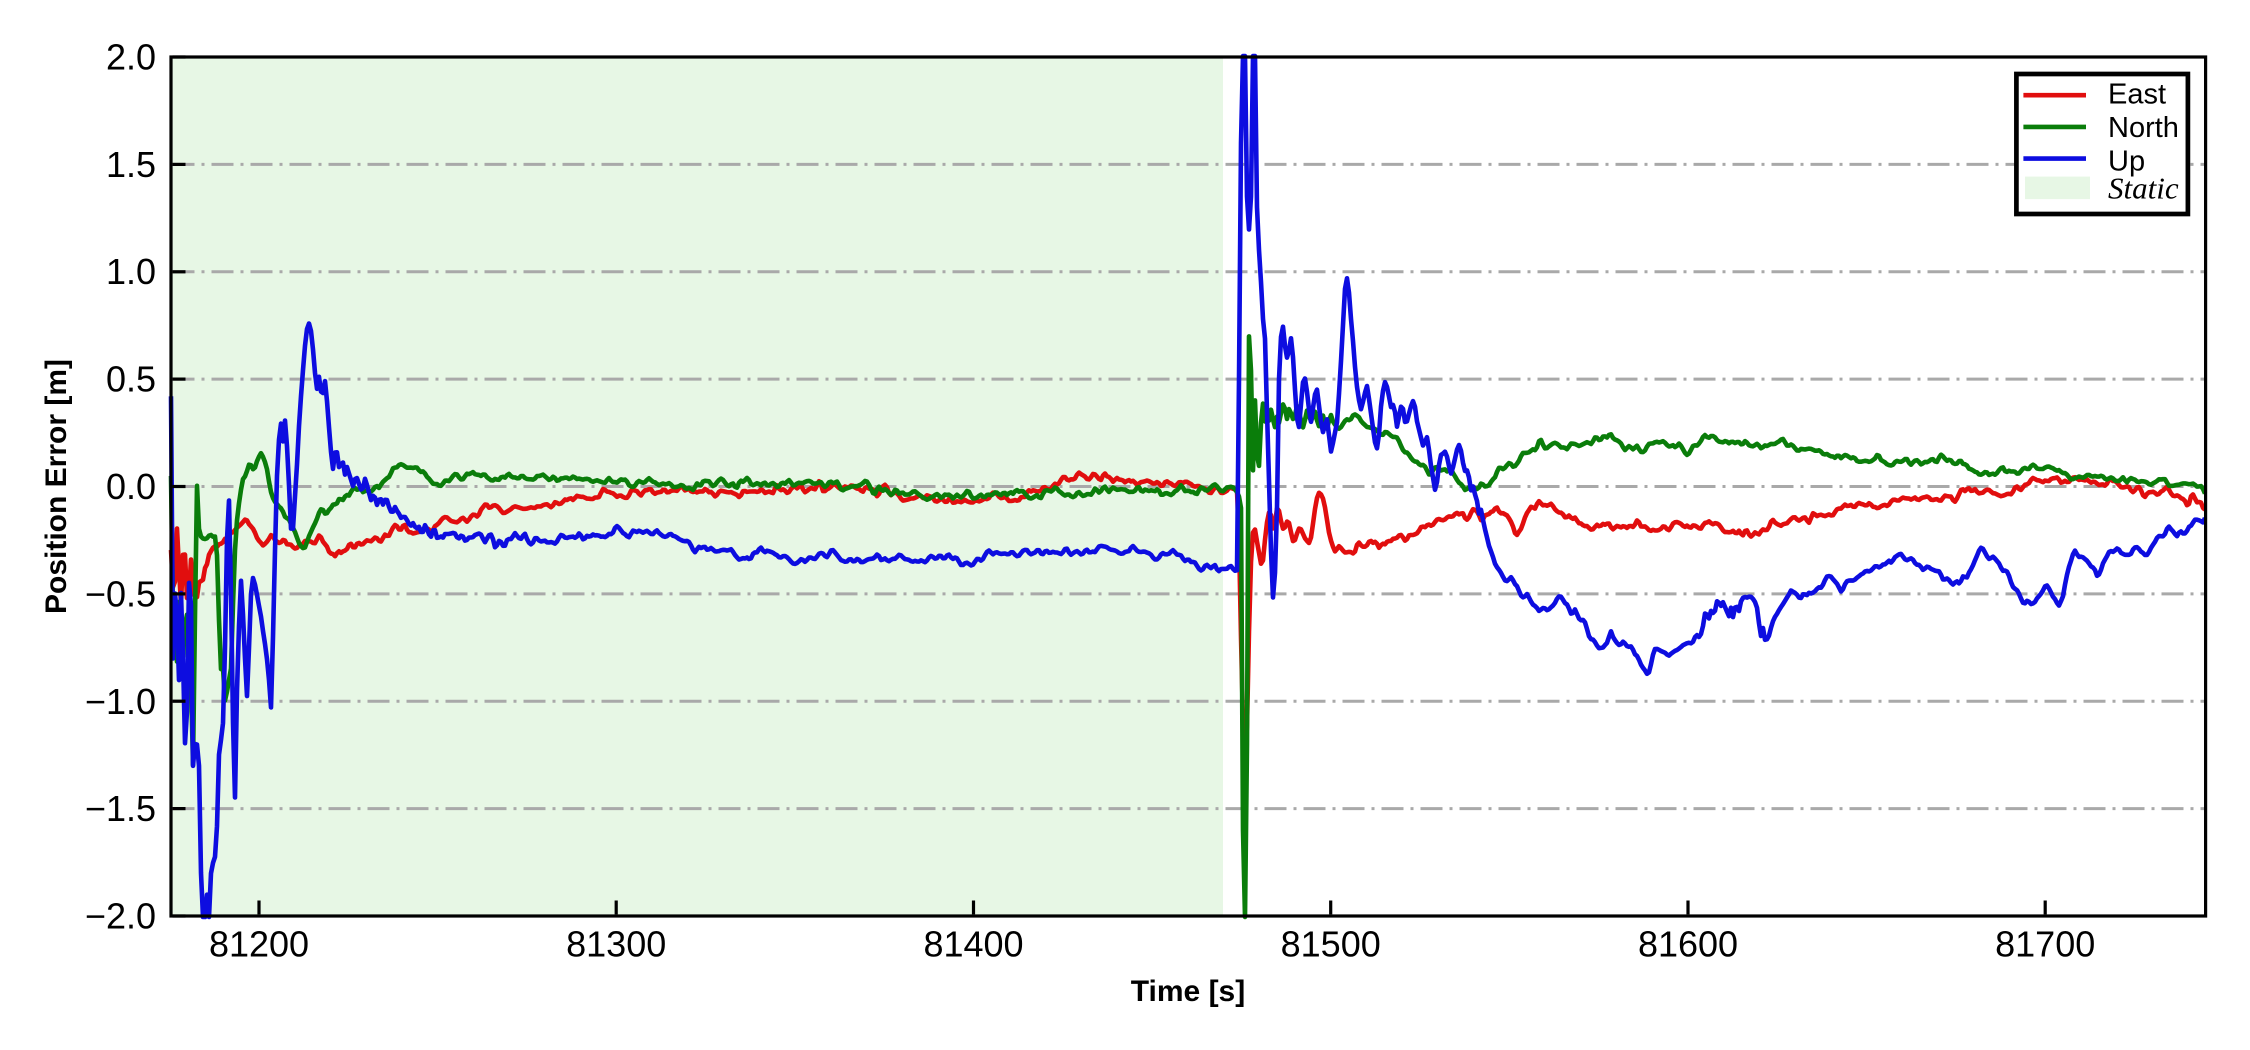 The width and height of the screenshot is (2250, 1050). What do you see at coordinates (1331, 944) in the screenshot?
I see `svg-text: 81500` at bounding box center [1331, 944].